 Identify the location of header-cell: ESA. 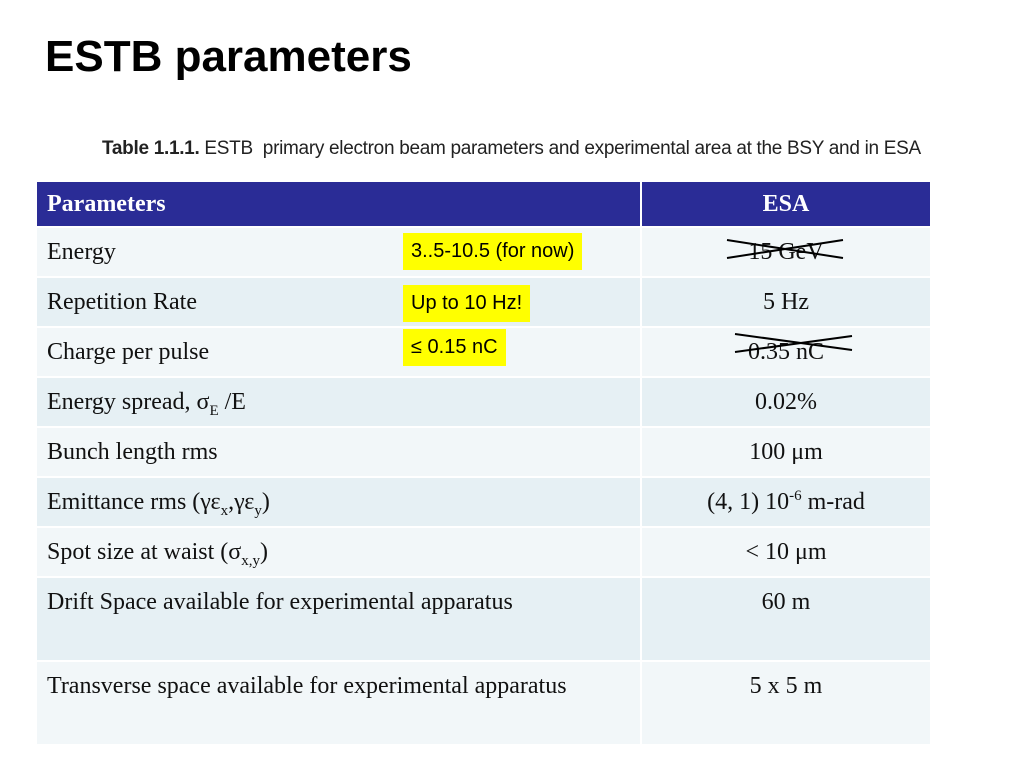
(786, 204).